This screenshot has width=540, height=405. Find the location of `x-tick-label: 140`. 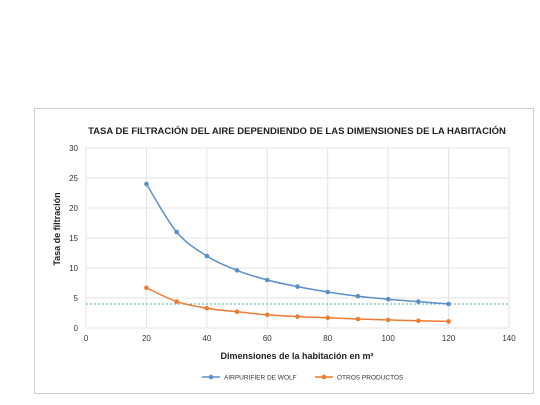

x-tick-label: 140 is located at coordinates (509, 338).